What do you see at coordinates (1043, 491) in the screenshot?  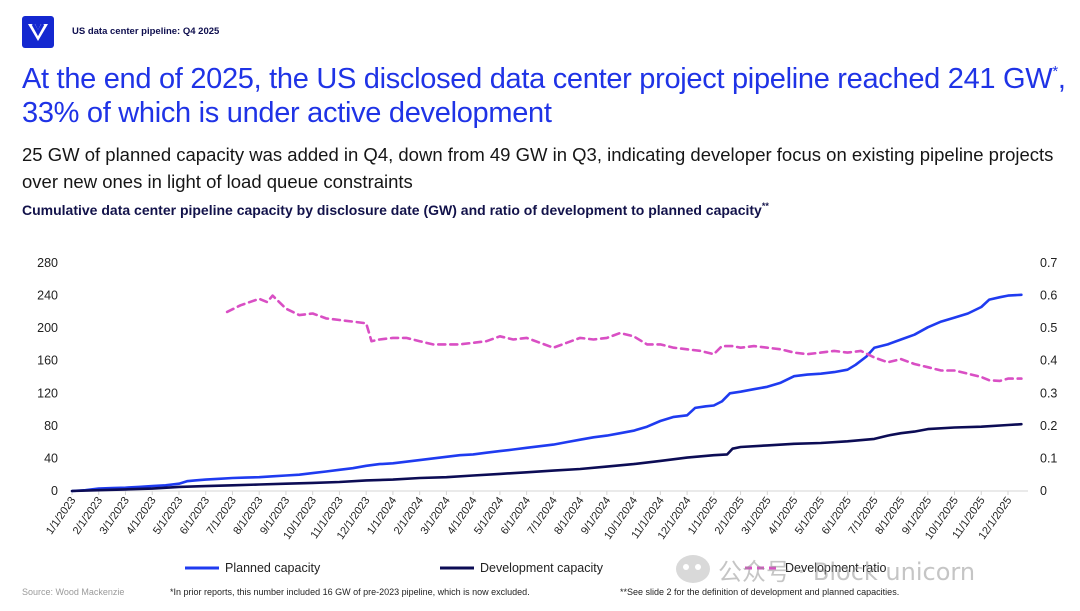 I see `y-right-tick-label: 0` at bounding box center [1043, 491].